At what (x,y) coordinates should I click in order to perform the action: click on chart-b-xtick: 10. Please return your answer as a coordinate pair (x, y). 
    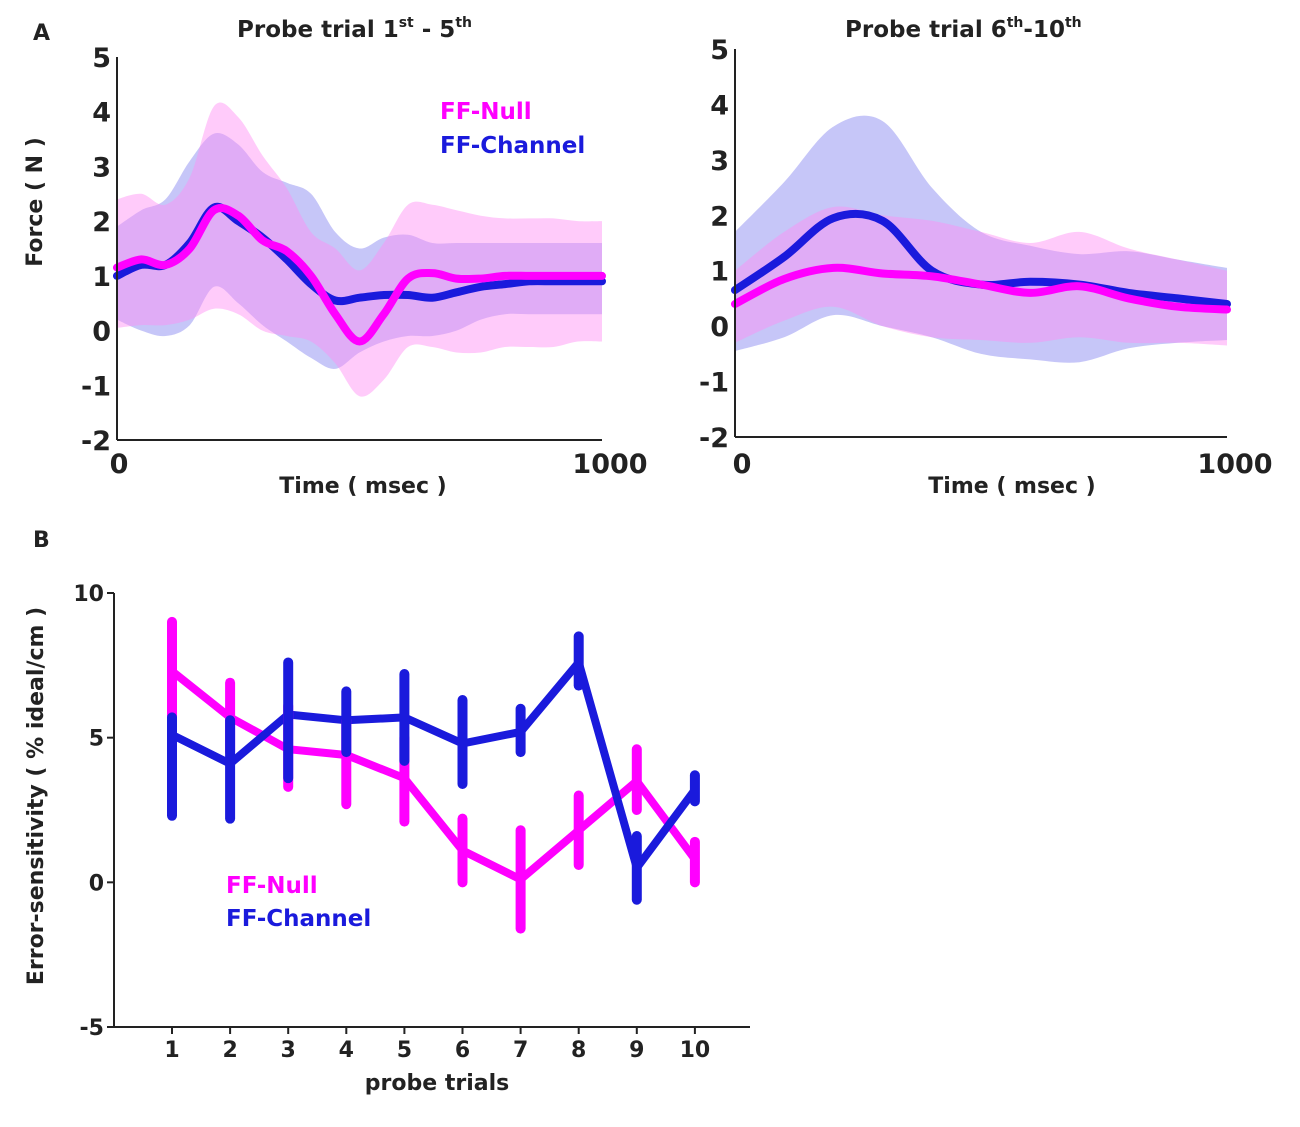
    Looking at the image, I should click on (695, 1050).